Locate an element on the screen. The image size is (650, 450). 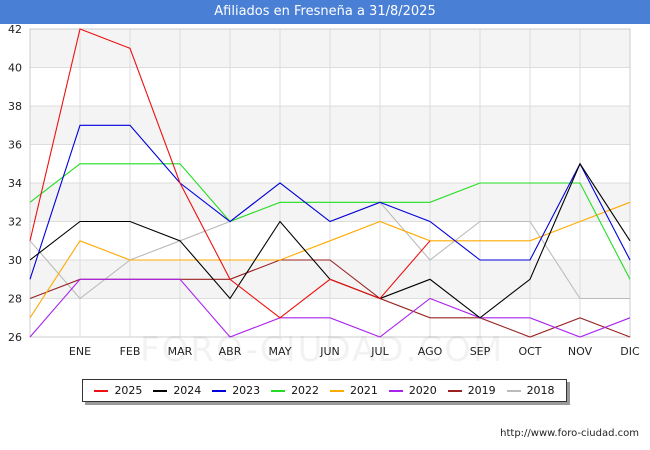
x-tick-label: AGO is located at coordinates (430, 351).